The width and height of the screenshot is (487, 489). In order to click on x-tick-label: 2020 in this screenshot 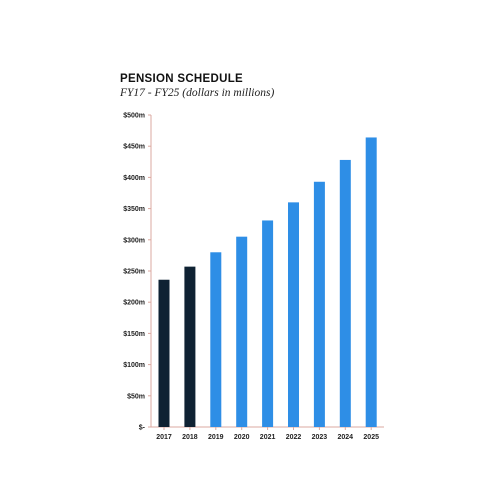, I will do `click(242, 437)`.